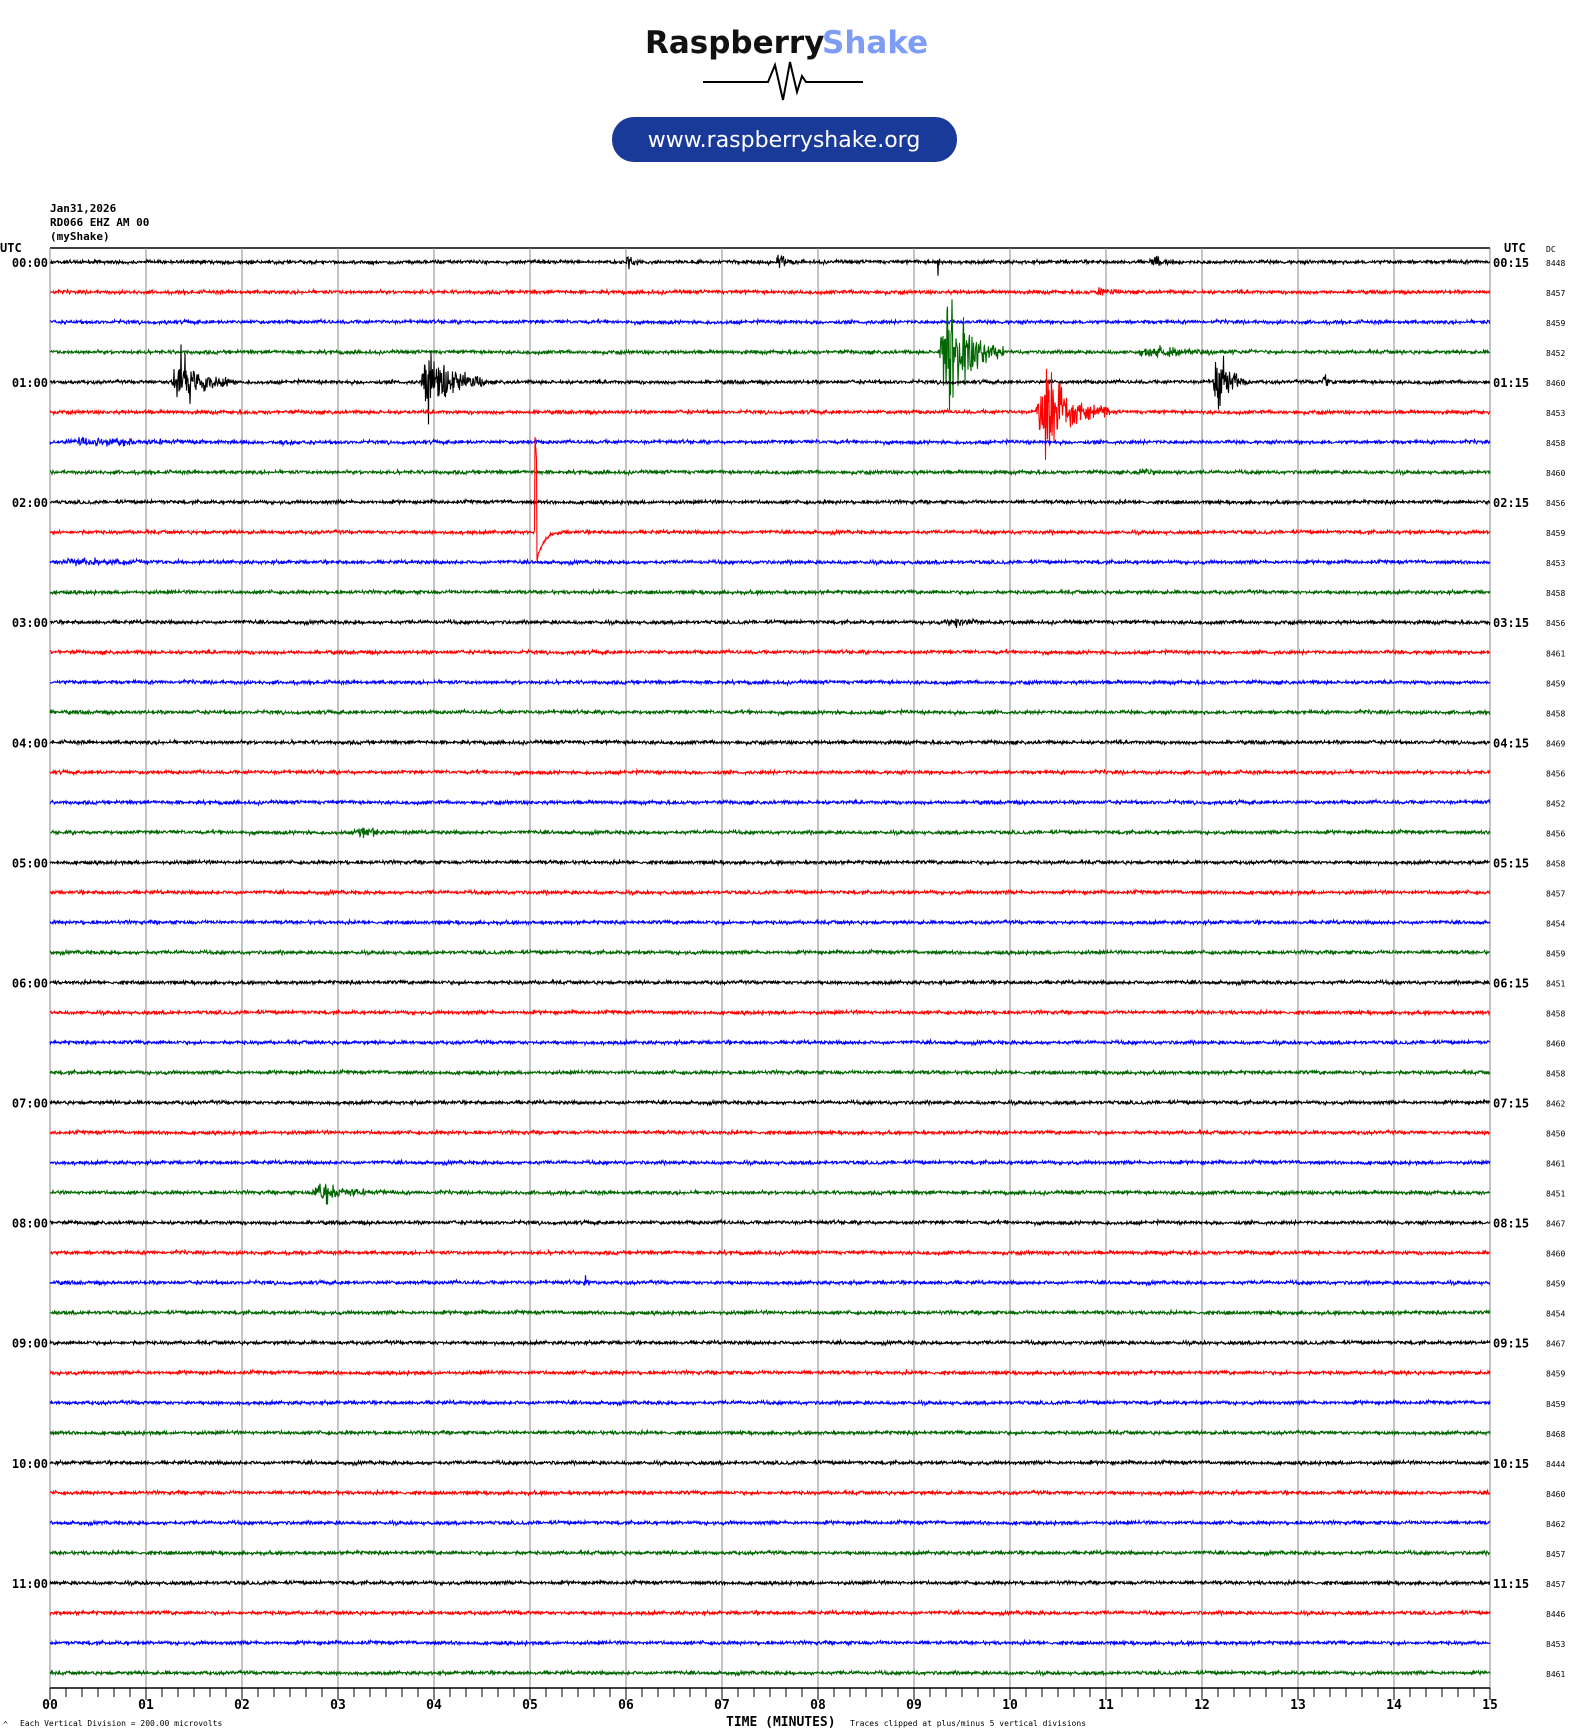 The image size is (1570, 1736). Describe the element at coordinates (1511, 1224) in the screenshot. I see `right-time-label: 08:15` at that location.